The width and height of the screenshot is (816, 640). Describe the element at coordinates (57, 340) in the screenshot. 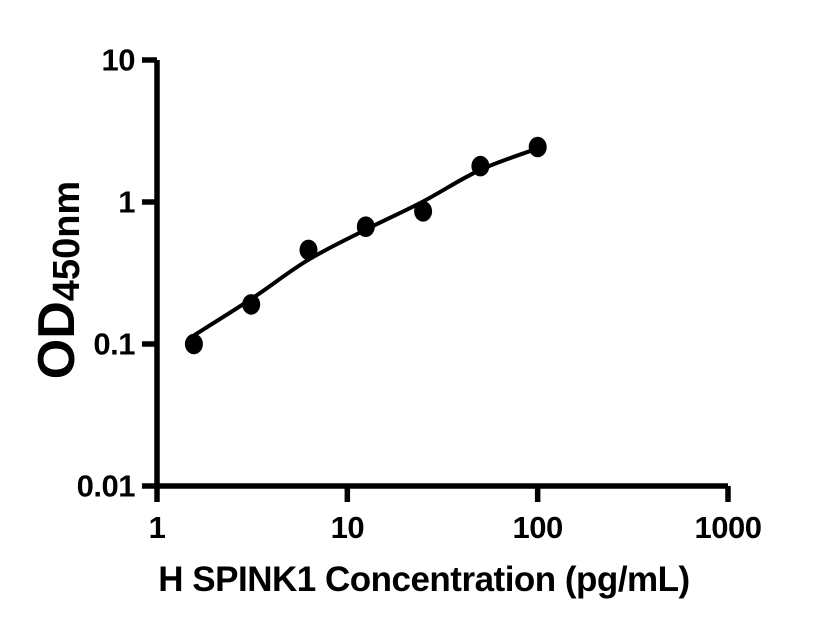

I see `y-axis-label-main: OD` at that location.